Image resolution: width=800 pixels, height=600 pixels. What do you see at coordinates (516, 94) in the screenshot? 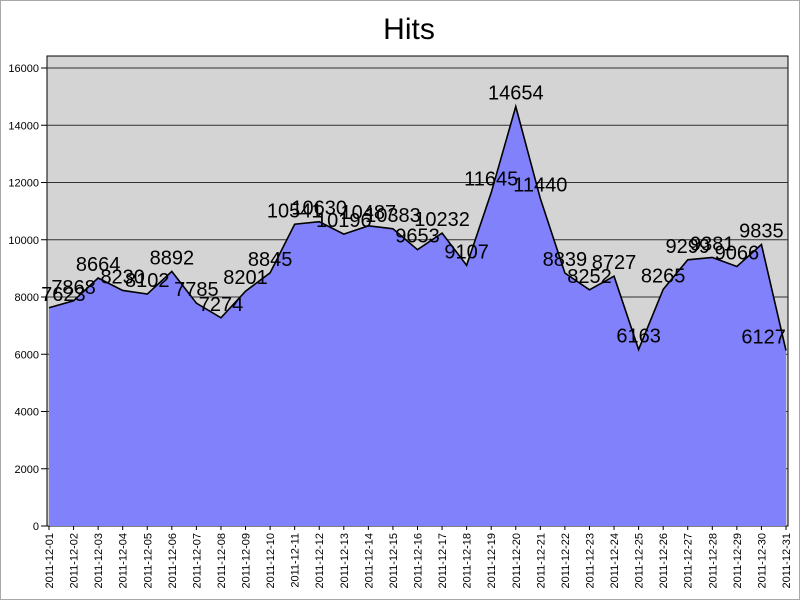
I see `data-label: 14654` at bounding box center [516, 94].